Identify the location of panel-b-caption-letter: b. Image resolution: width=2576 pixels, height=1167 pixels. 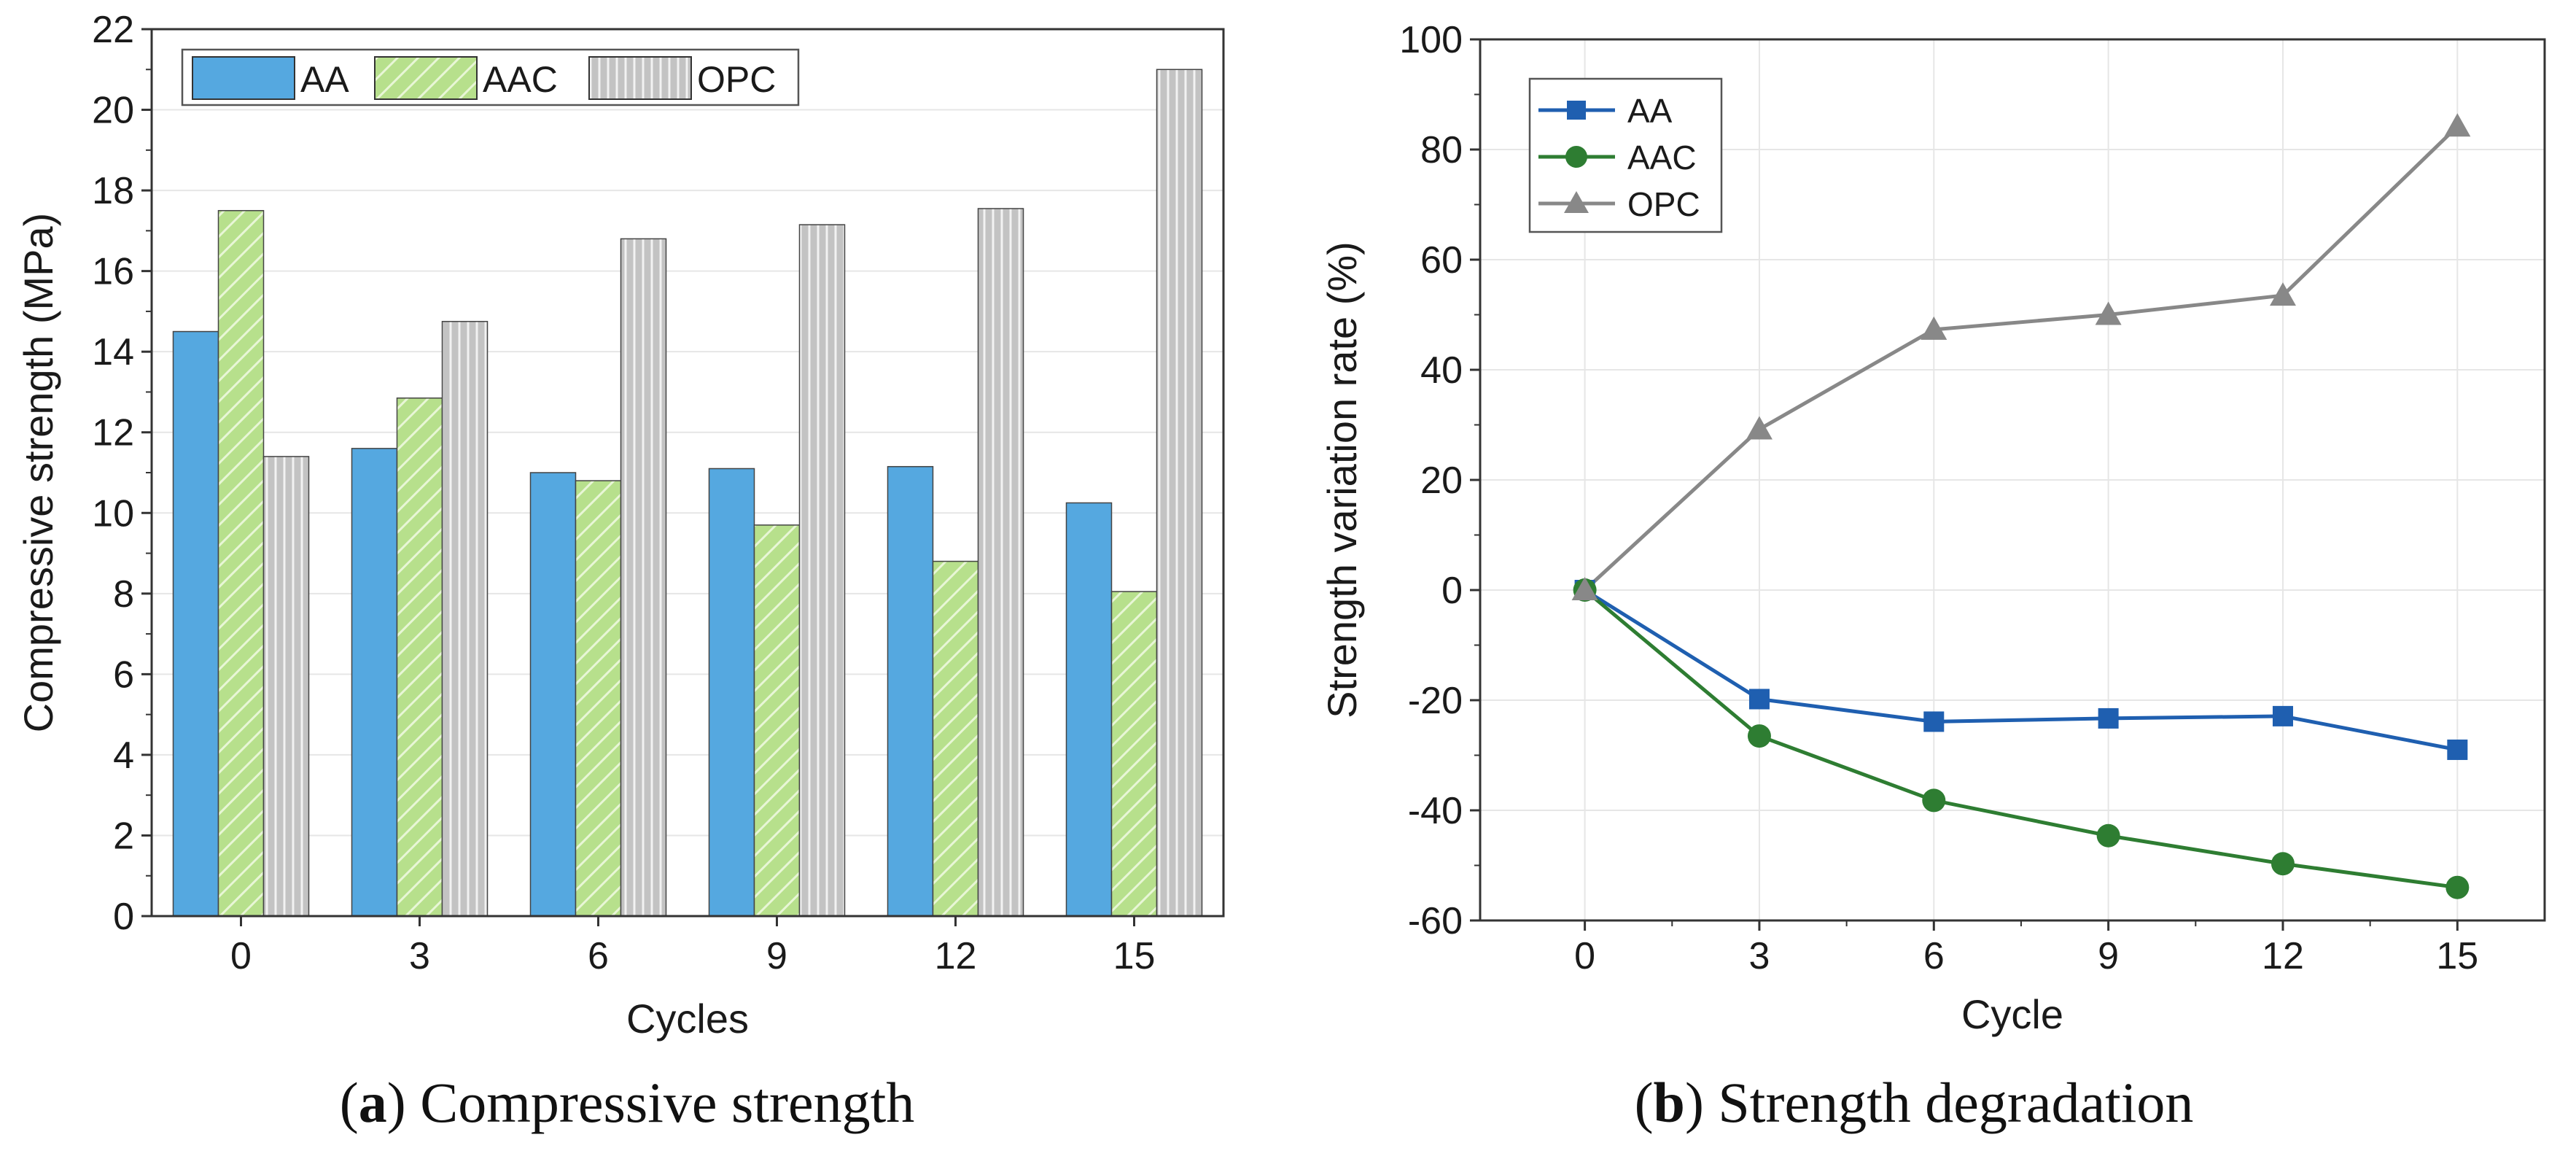
(1670, 1102).